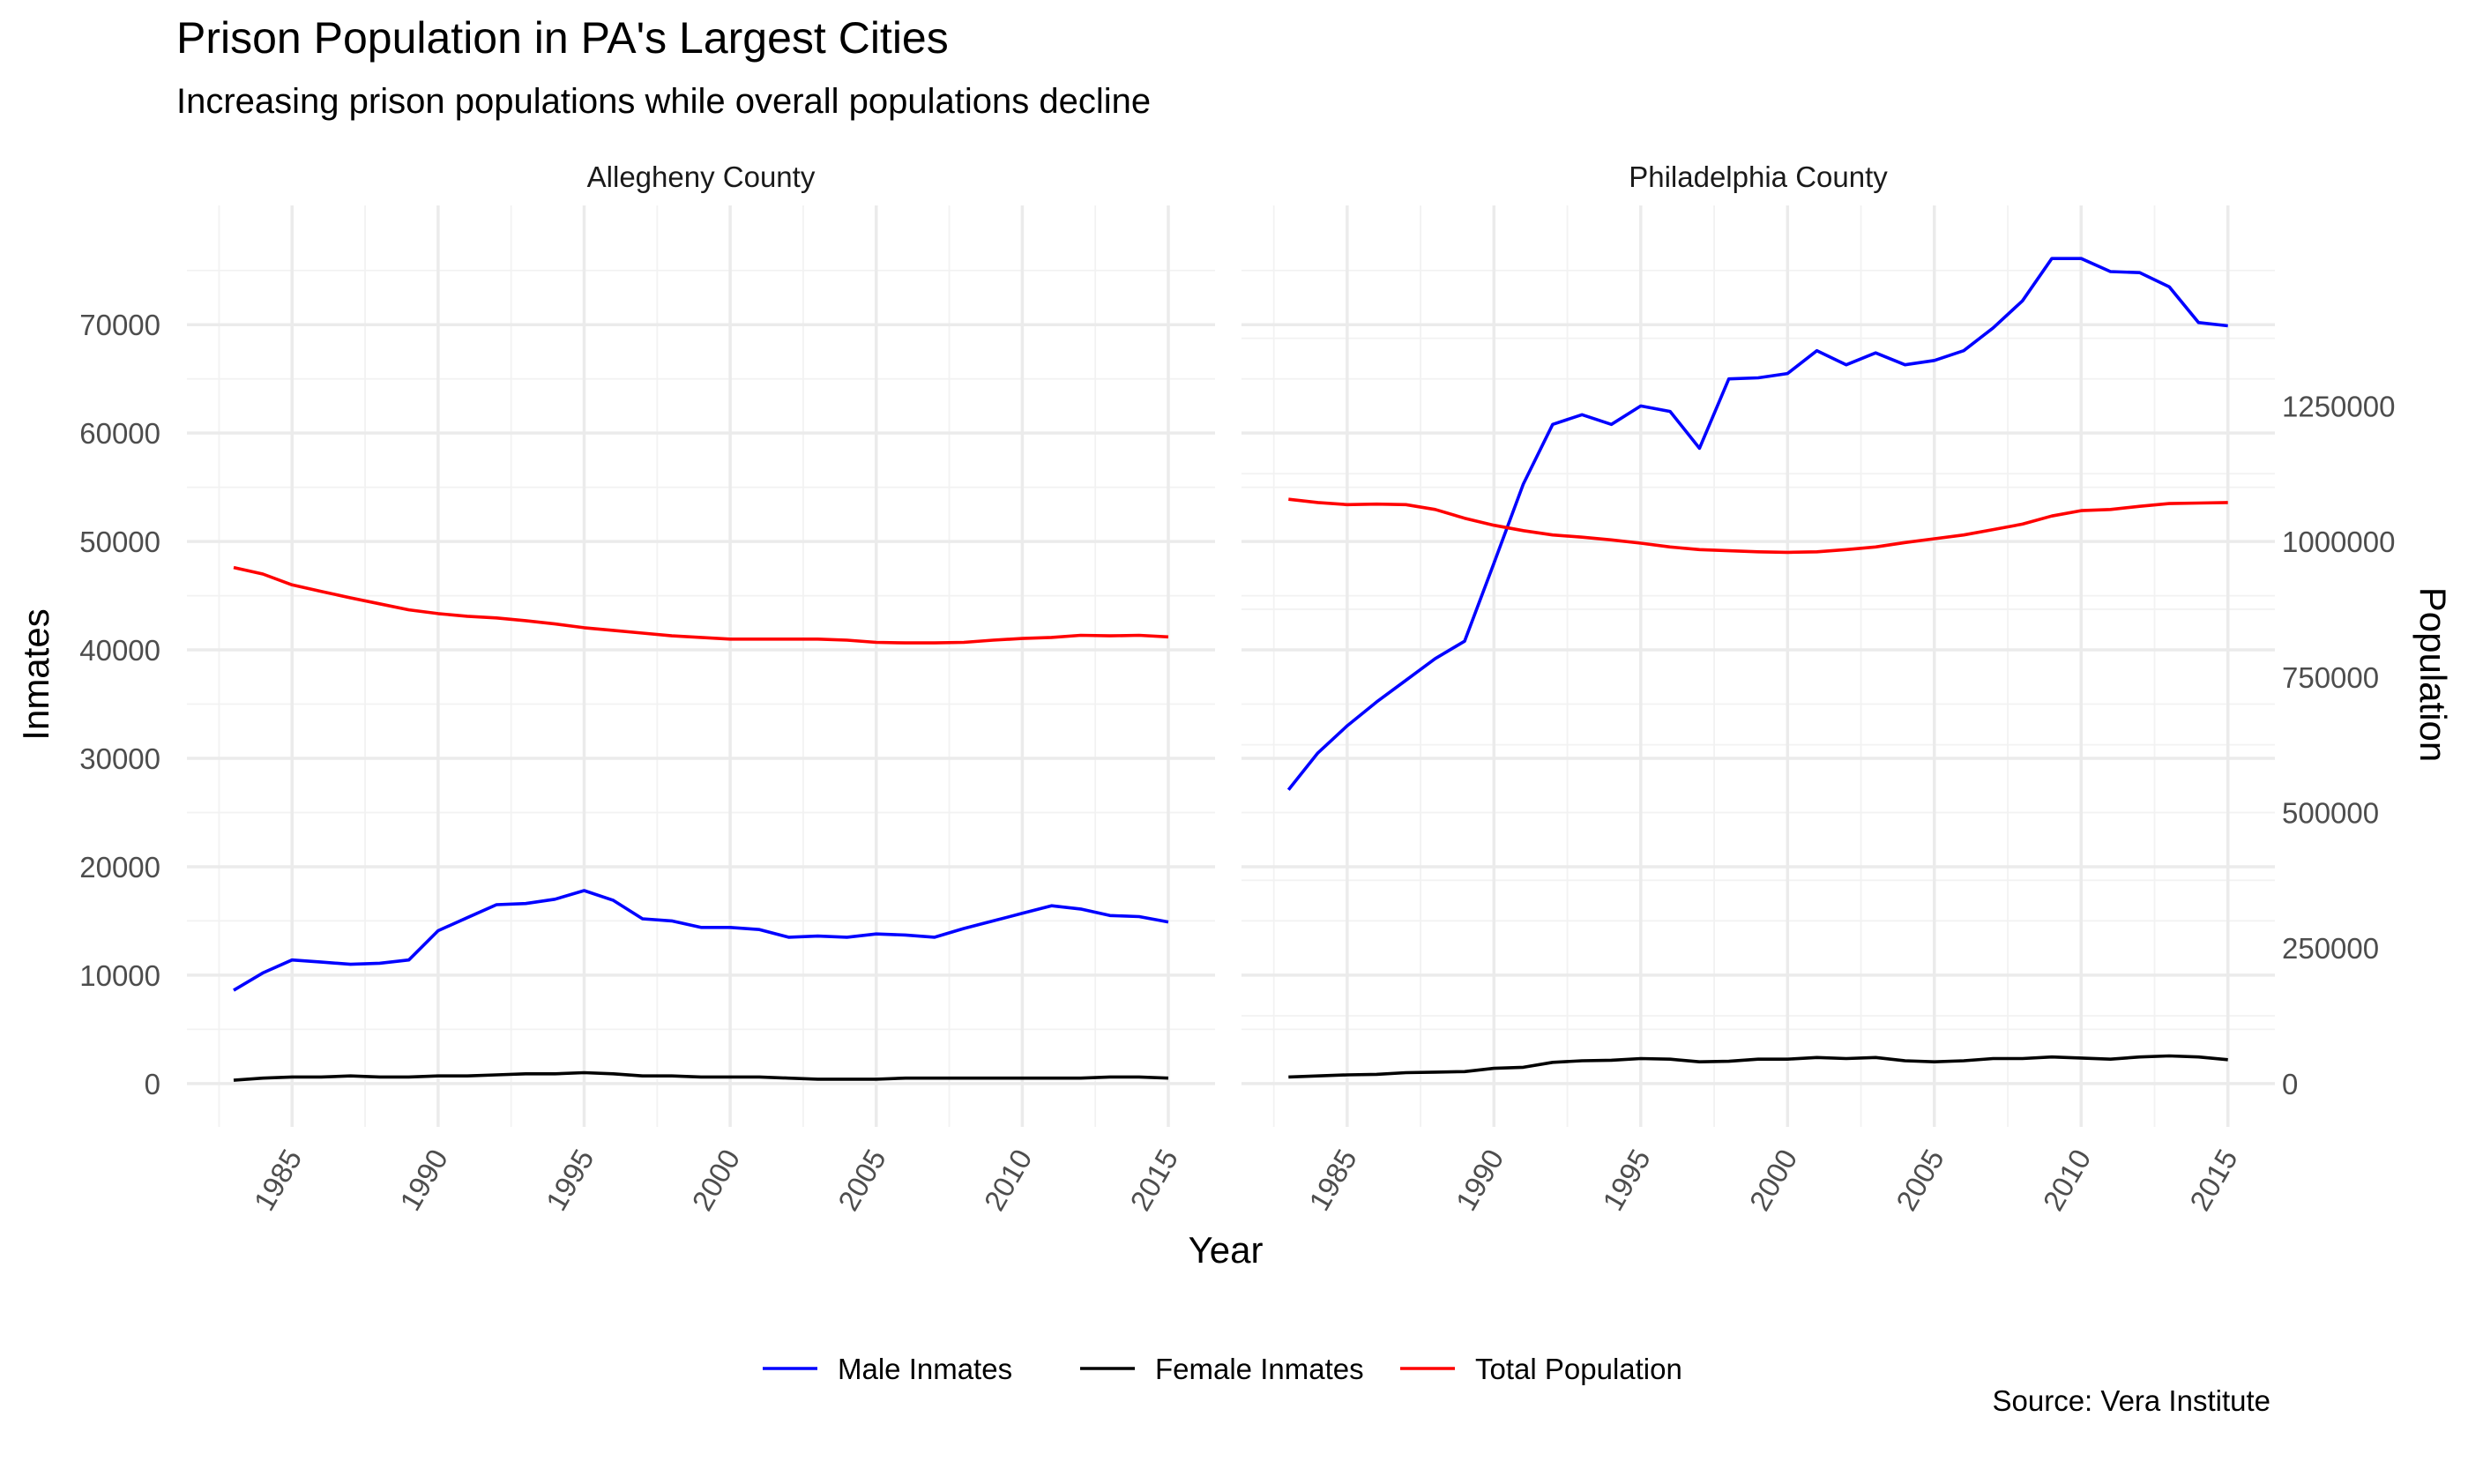 The width and height of the screenshot is (2468, 1484). I want to click on y-tick-label-left: 0, so click(152, 1084).